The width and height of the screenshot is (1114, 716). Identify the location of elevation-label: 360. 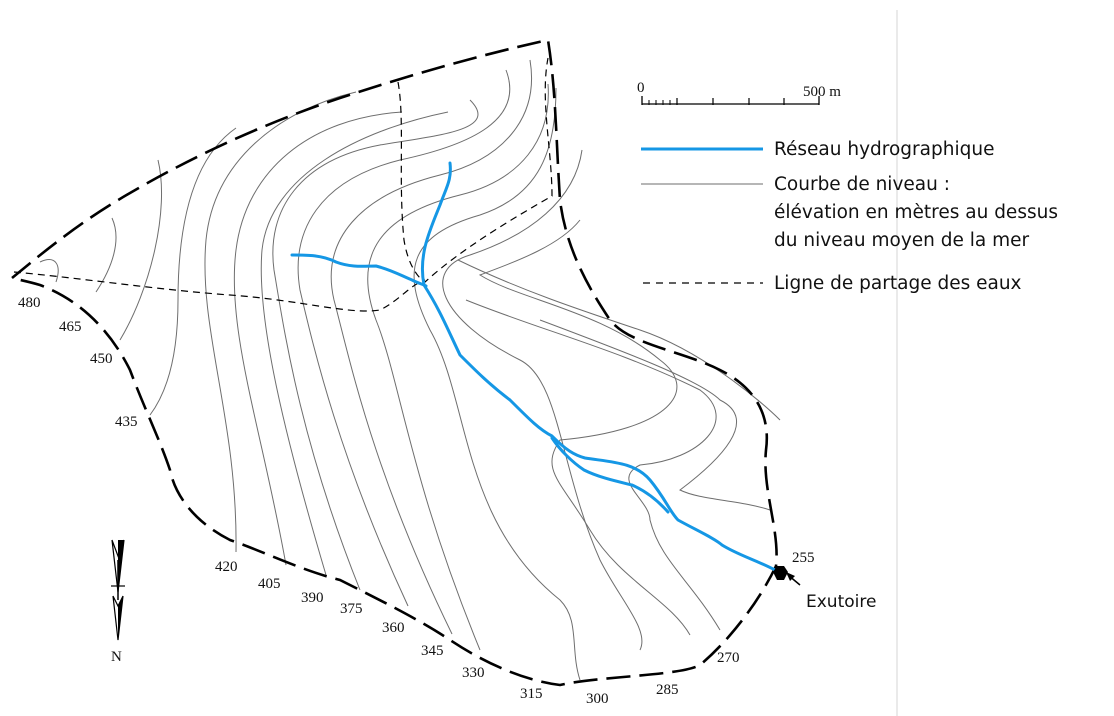
(393, 628).